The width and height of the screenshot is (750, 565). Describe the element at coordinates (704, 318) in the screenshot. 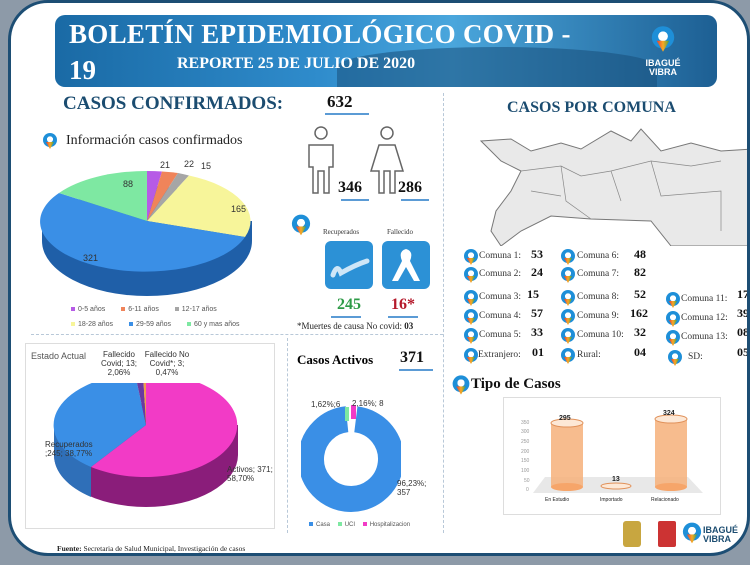

I see `comuna-label: Comuna 12:` at that location.